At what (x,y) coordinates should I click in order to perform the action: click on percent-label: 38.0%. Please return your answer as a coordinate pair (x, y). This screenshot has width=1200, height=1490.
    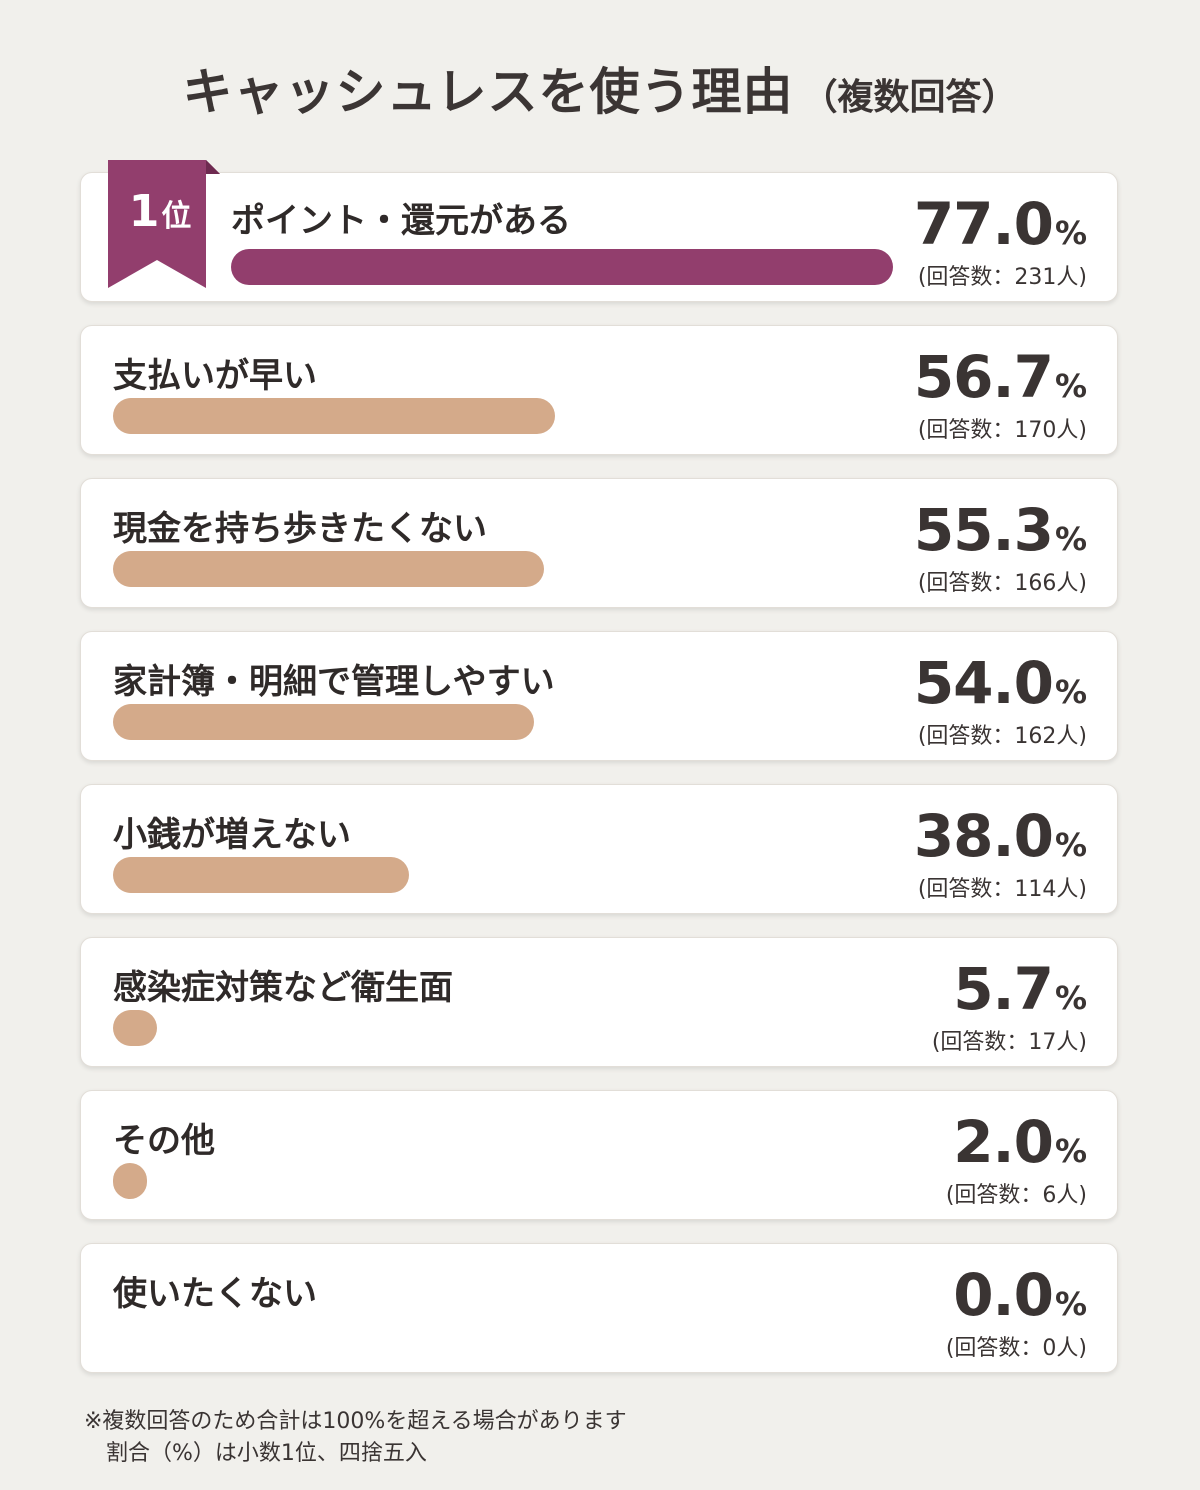
    Looking at the image, I should click on (1000, 836).